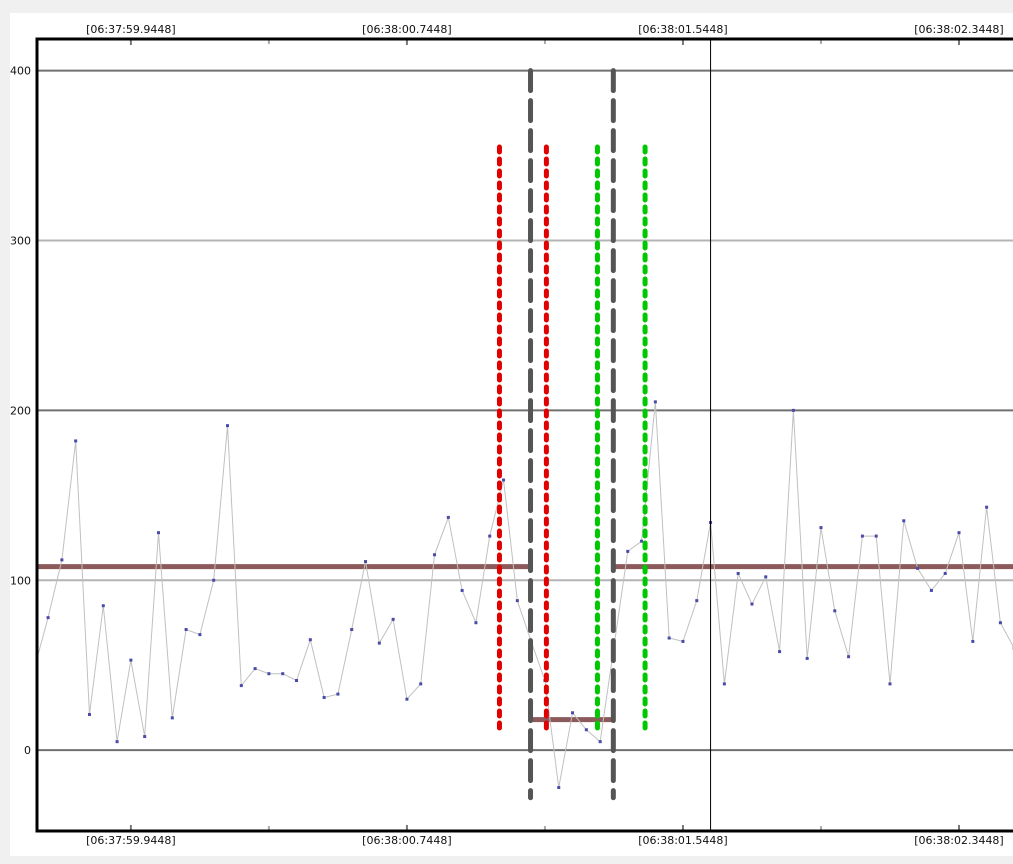  I want to click on y-tick-label: 400, so click(20, 71).